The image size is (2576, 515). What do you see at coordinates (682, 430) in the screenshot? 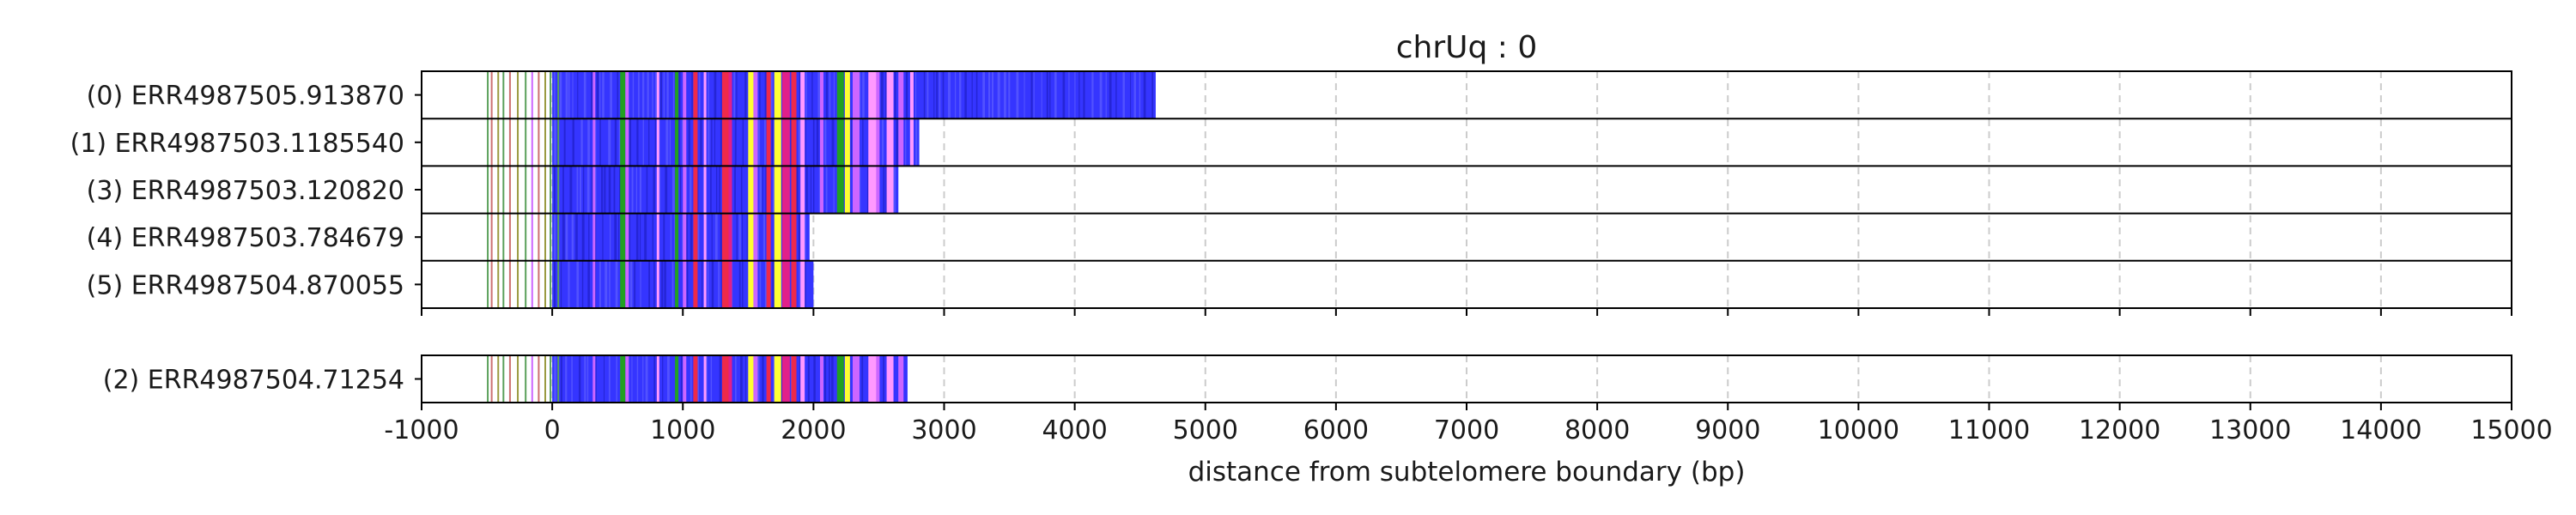
I see `x-tick-label: 1000` at bounding box center [682, 430].